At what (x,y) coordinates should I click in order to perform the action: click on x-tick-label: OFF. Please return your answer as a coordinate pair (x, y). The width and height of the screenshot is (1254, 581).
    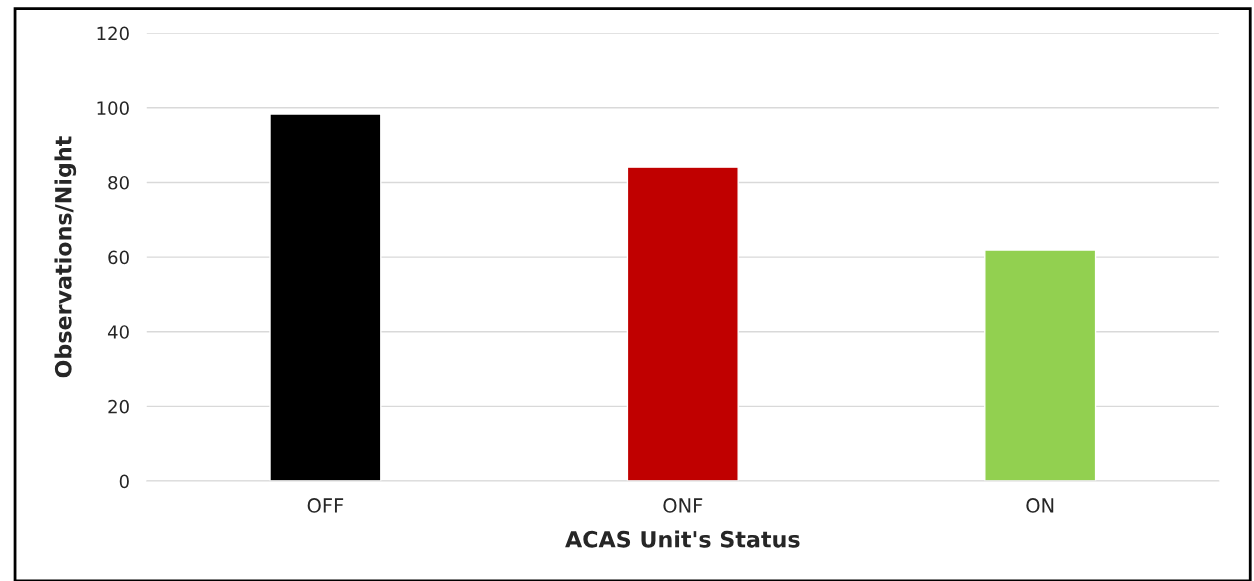
    Looking at the image, I should click on (325, 505).